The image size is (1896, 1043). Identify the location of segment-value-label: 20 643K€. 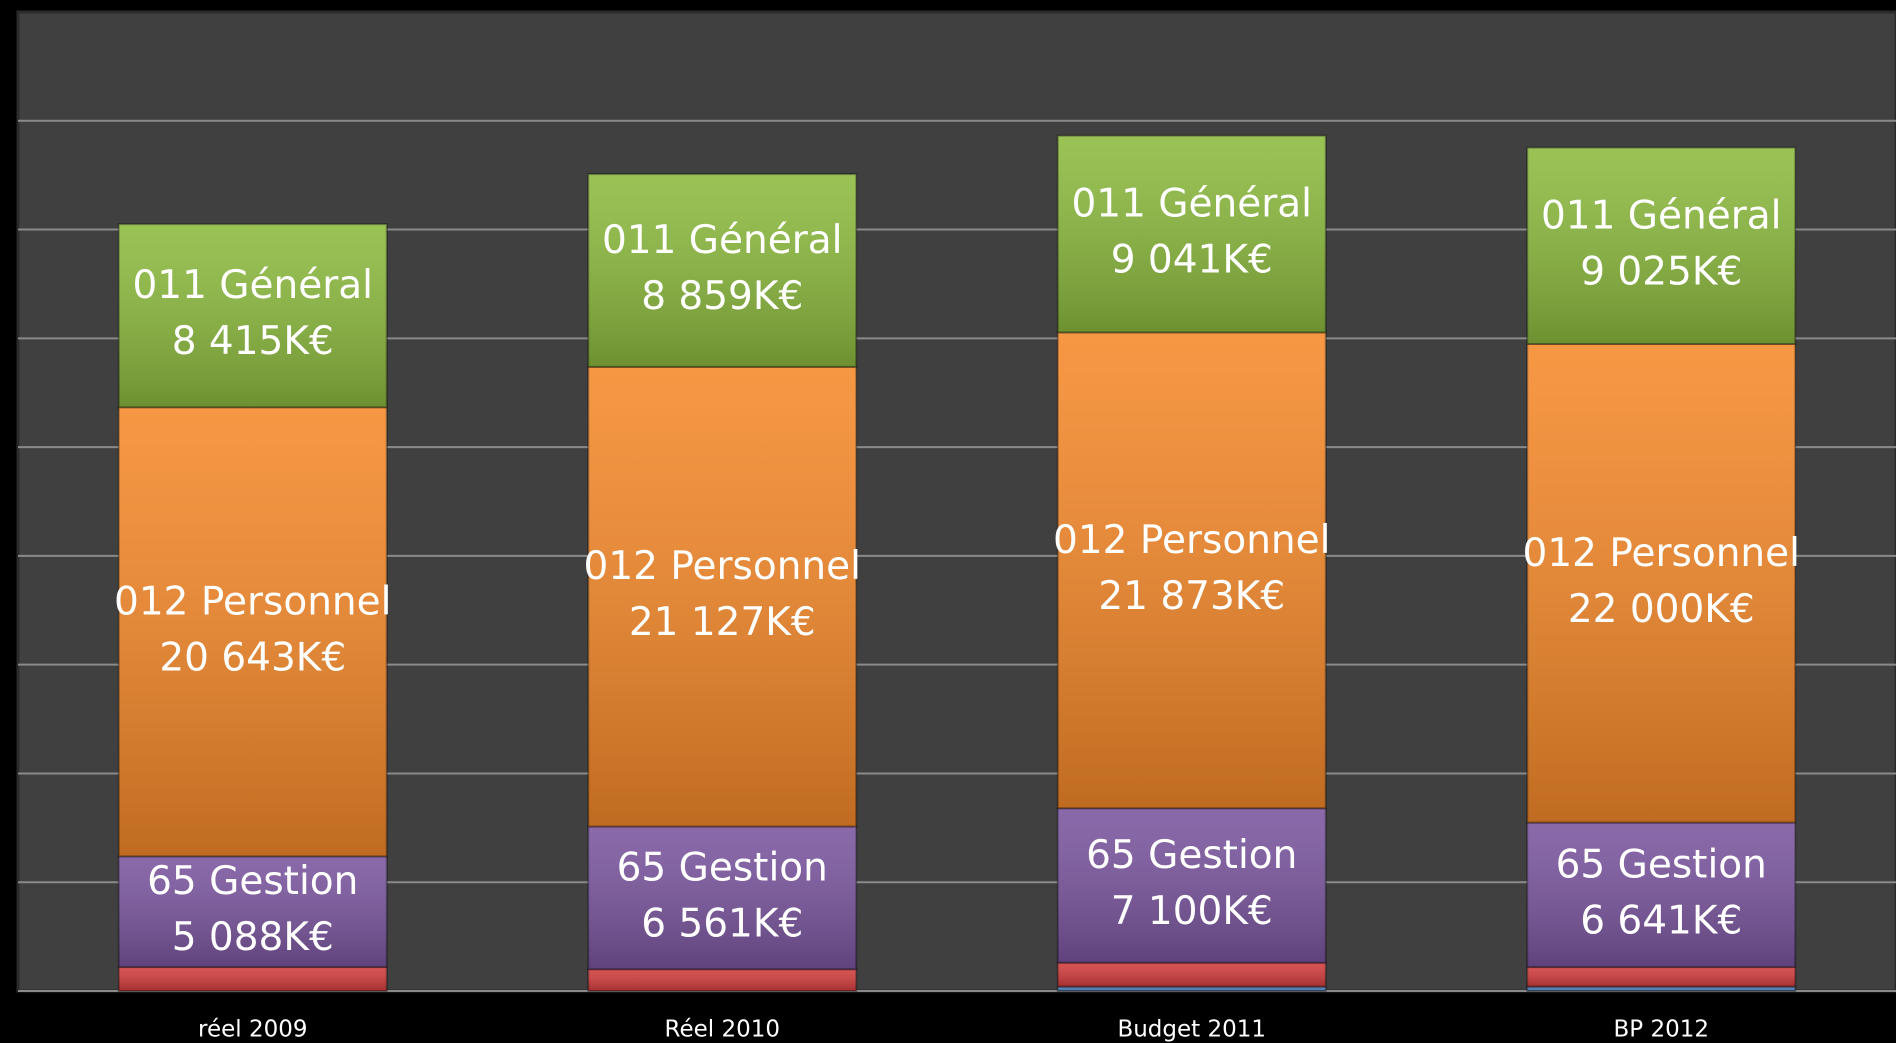
(252, 657).